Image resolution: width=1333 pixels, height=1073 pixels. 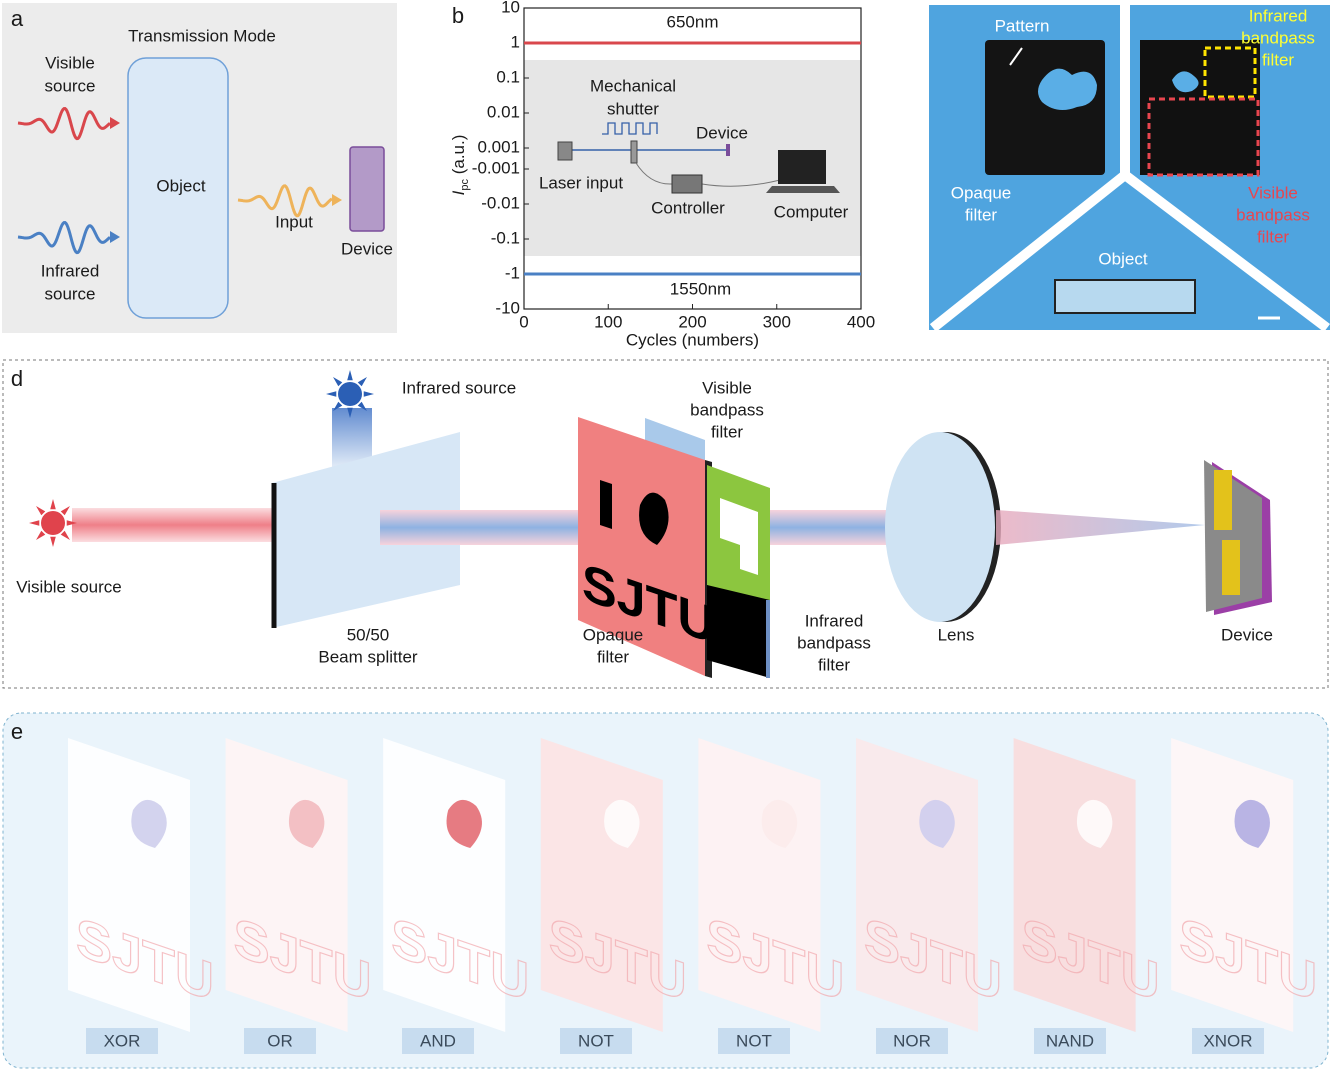 What do you see at coordinates (496, 167) in the screenshot?
I see `y-tick-label: -0.001` at bounding box center [496, 167].